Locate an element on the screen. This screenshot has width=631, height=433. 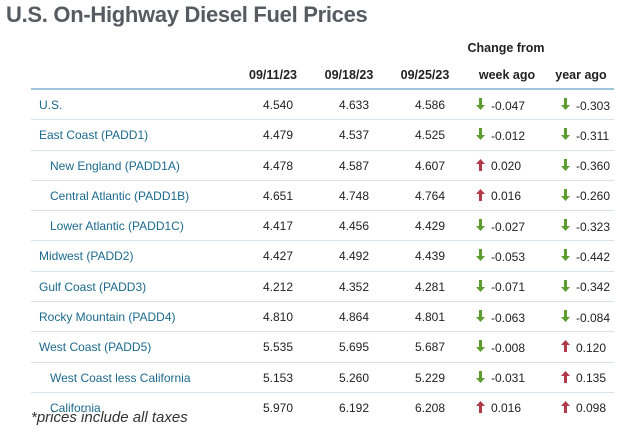
year-change: 0.135 is located at coordinates (583, 378).